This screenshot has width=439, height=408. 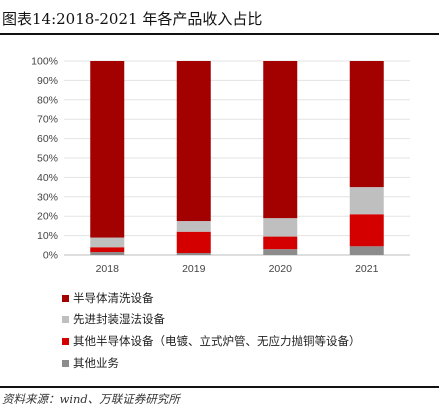 I want to click on legend-label: 其他半导体设备（电镀、立式炉管、无应力抛铜等设备）, so click(x=217, y=341).